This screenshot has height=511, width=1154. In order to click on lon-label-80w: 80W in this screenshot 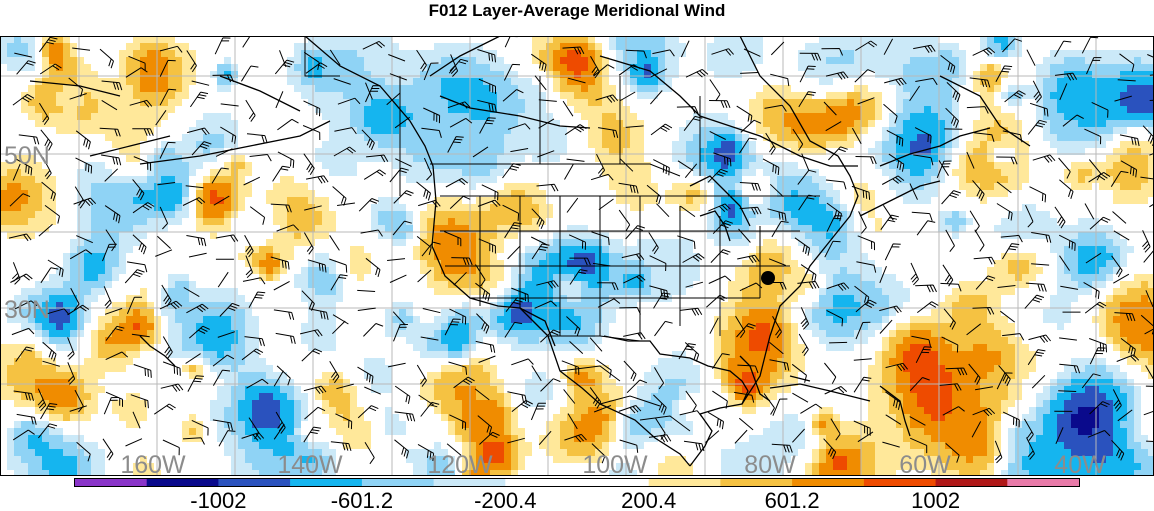, I will do `click(770, 463)`.